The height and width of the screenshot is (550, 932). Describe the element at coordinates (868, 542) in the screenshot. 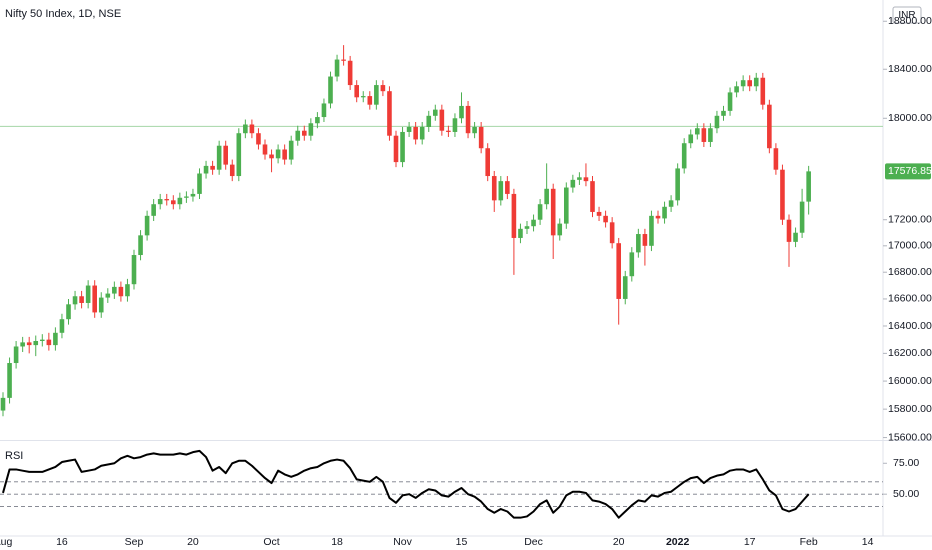

I see `x-tick-label: 14` at that location.